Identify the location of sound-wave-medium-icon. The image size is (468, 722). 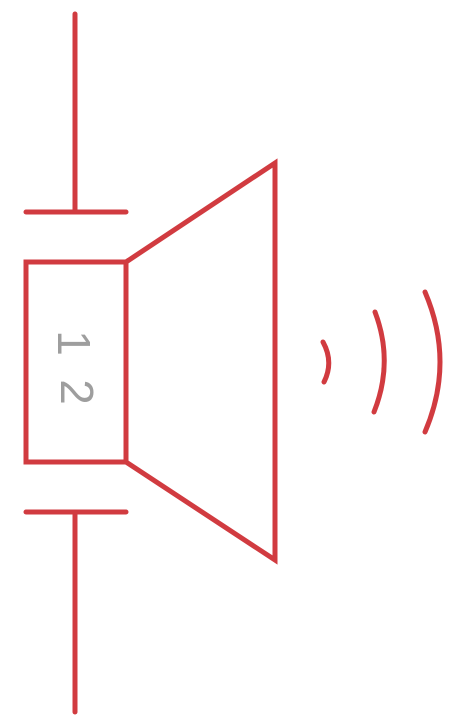
(379, 362).